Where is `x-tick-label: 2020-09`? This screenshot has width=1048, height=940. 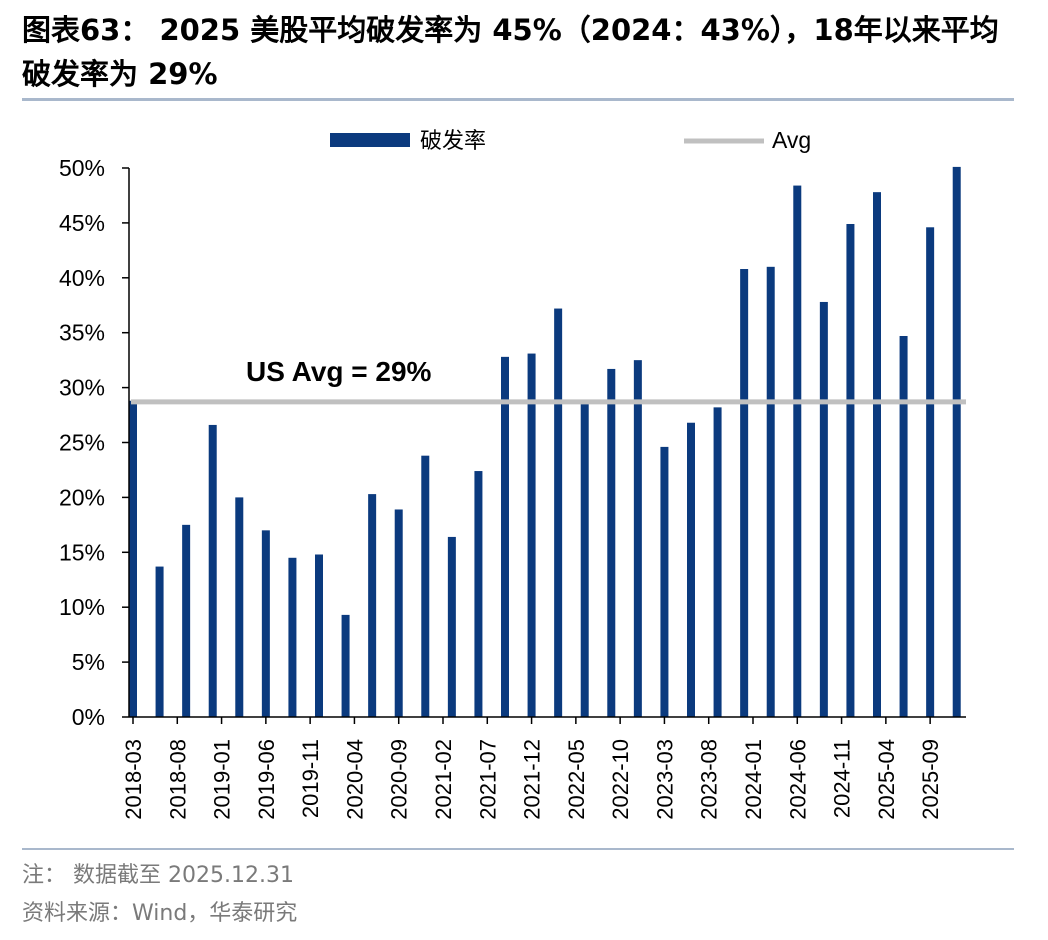
x-tick-label: 2020-09 is located at coordinates (399, 779).